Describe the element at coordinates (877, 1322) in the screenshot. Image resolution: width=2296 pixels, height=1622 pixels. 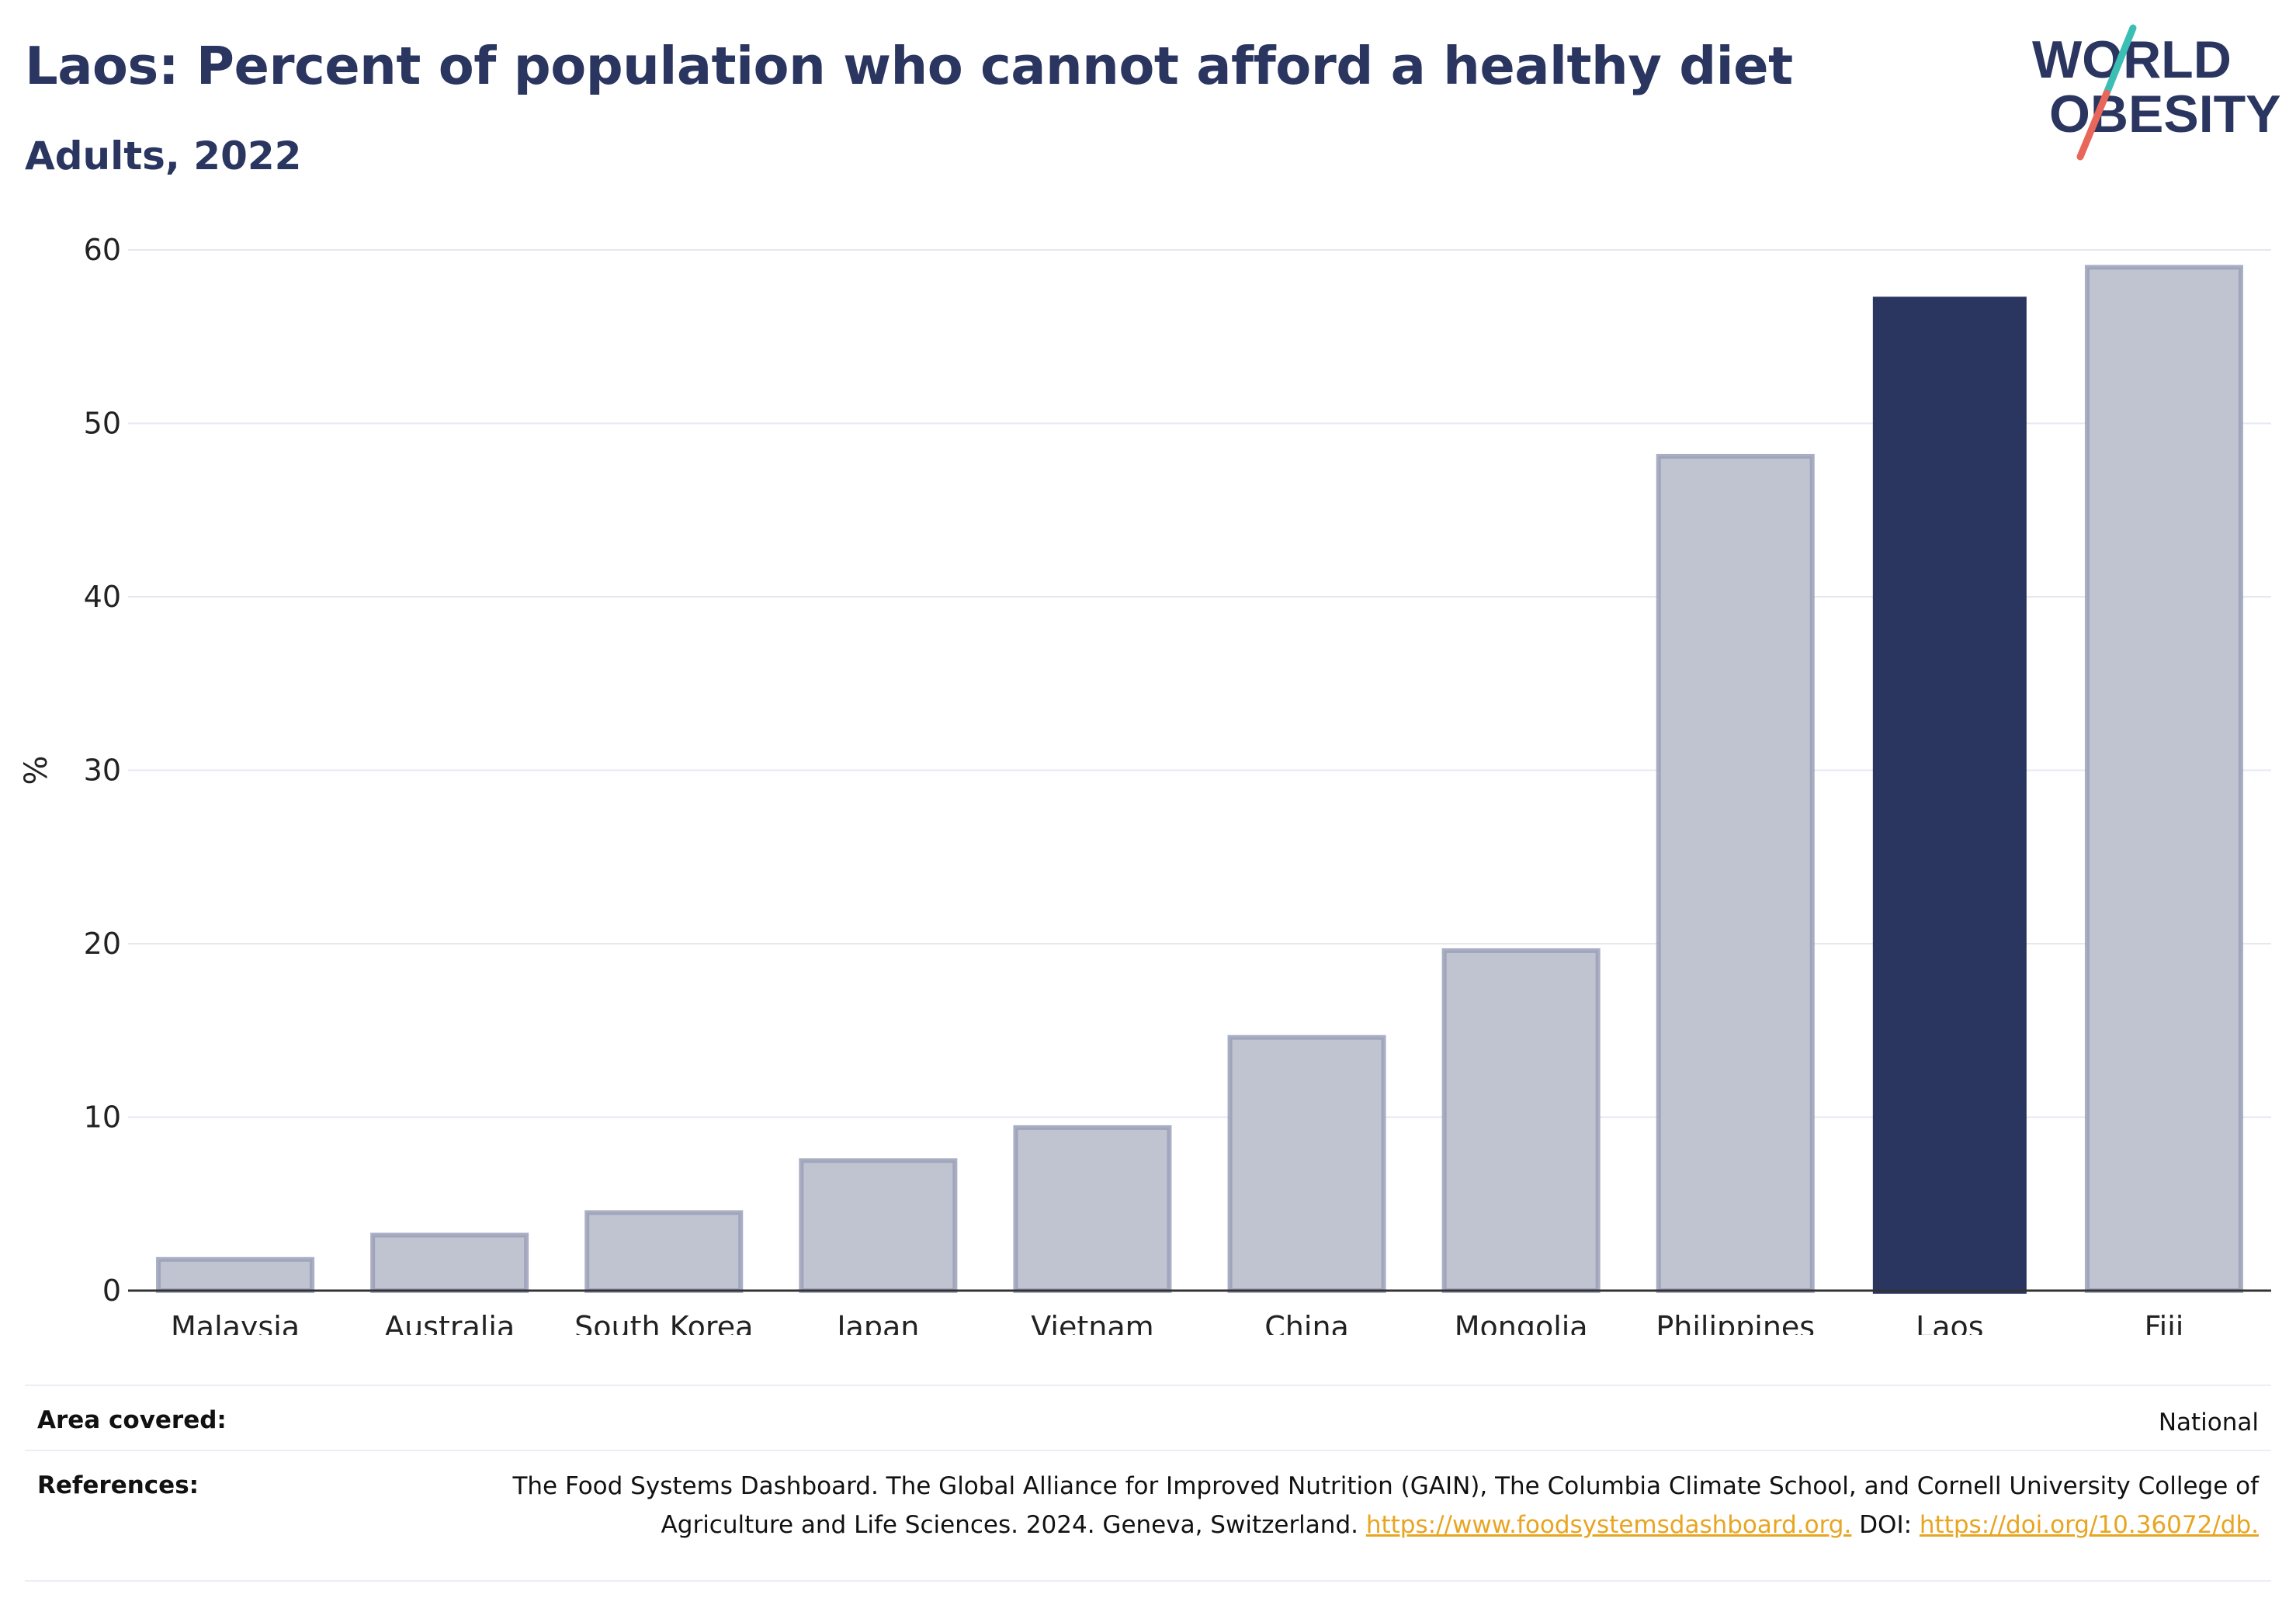
I see `x-tick-label: Japan` at that location.